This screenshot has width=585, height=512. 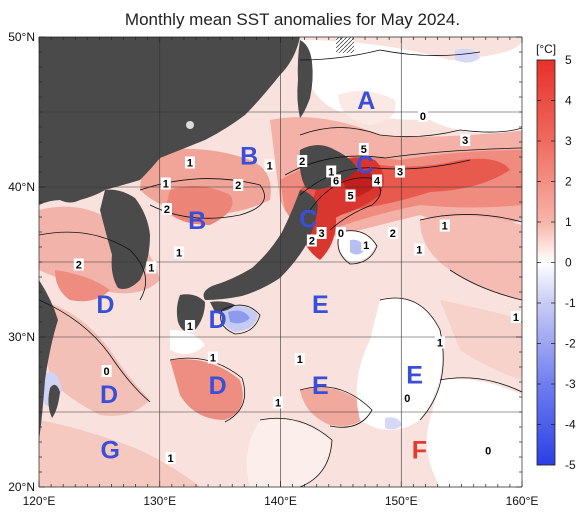 What do you see at coordinates (222, 306) in the screenshot?
I see `shikoku` at bounding box center [222, 306].